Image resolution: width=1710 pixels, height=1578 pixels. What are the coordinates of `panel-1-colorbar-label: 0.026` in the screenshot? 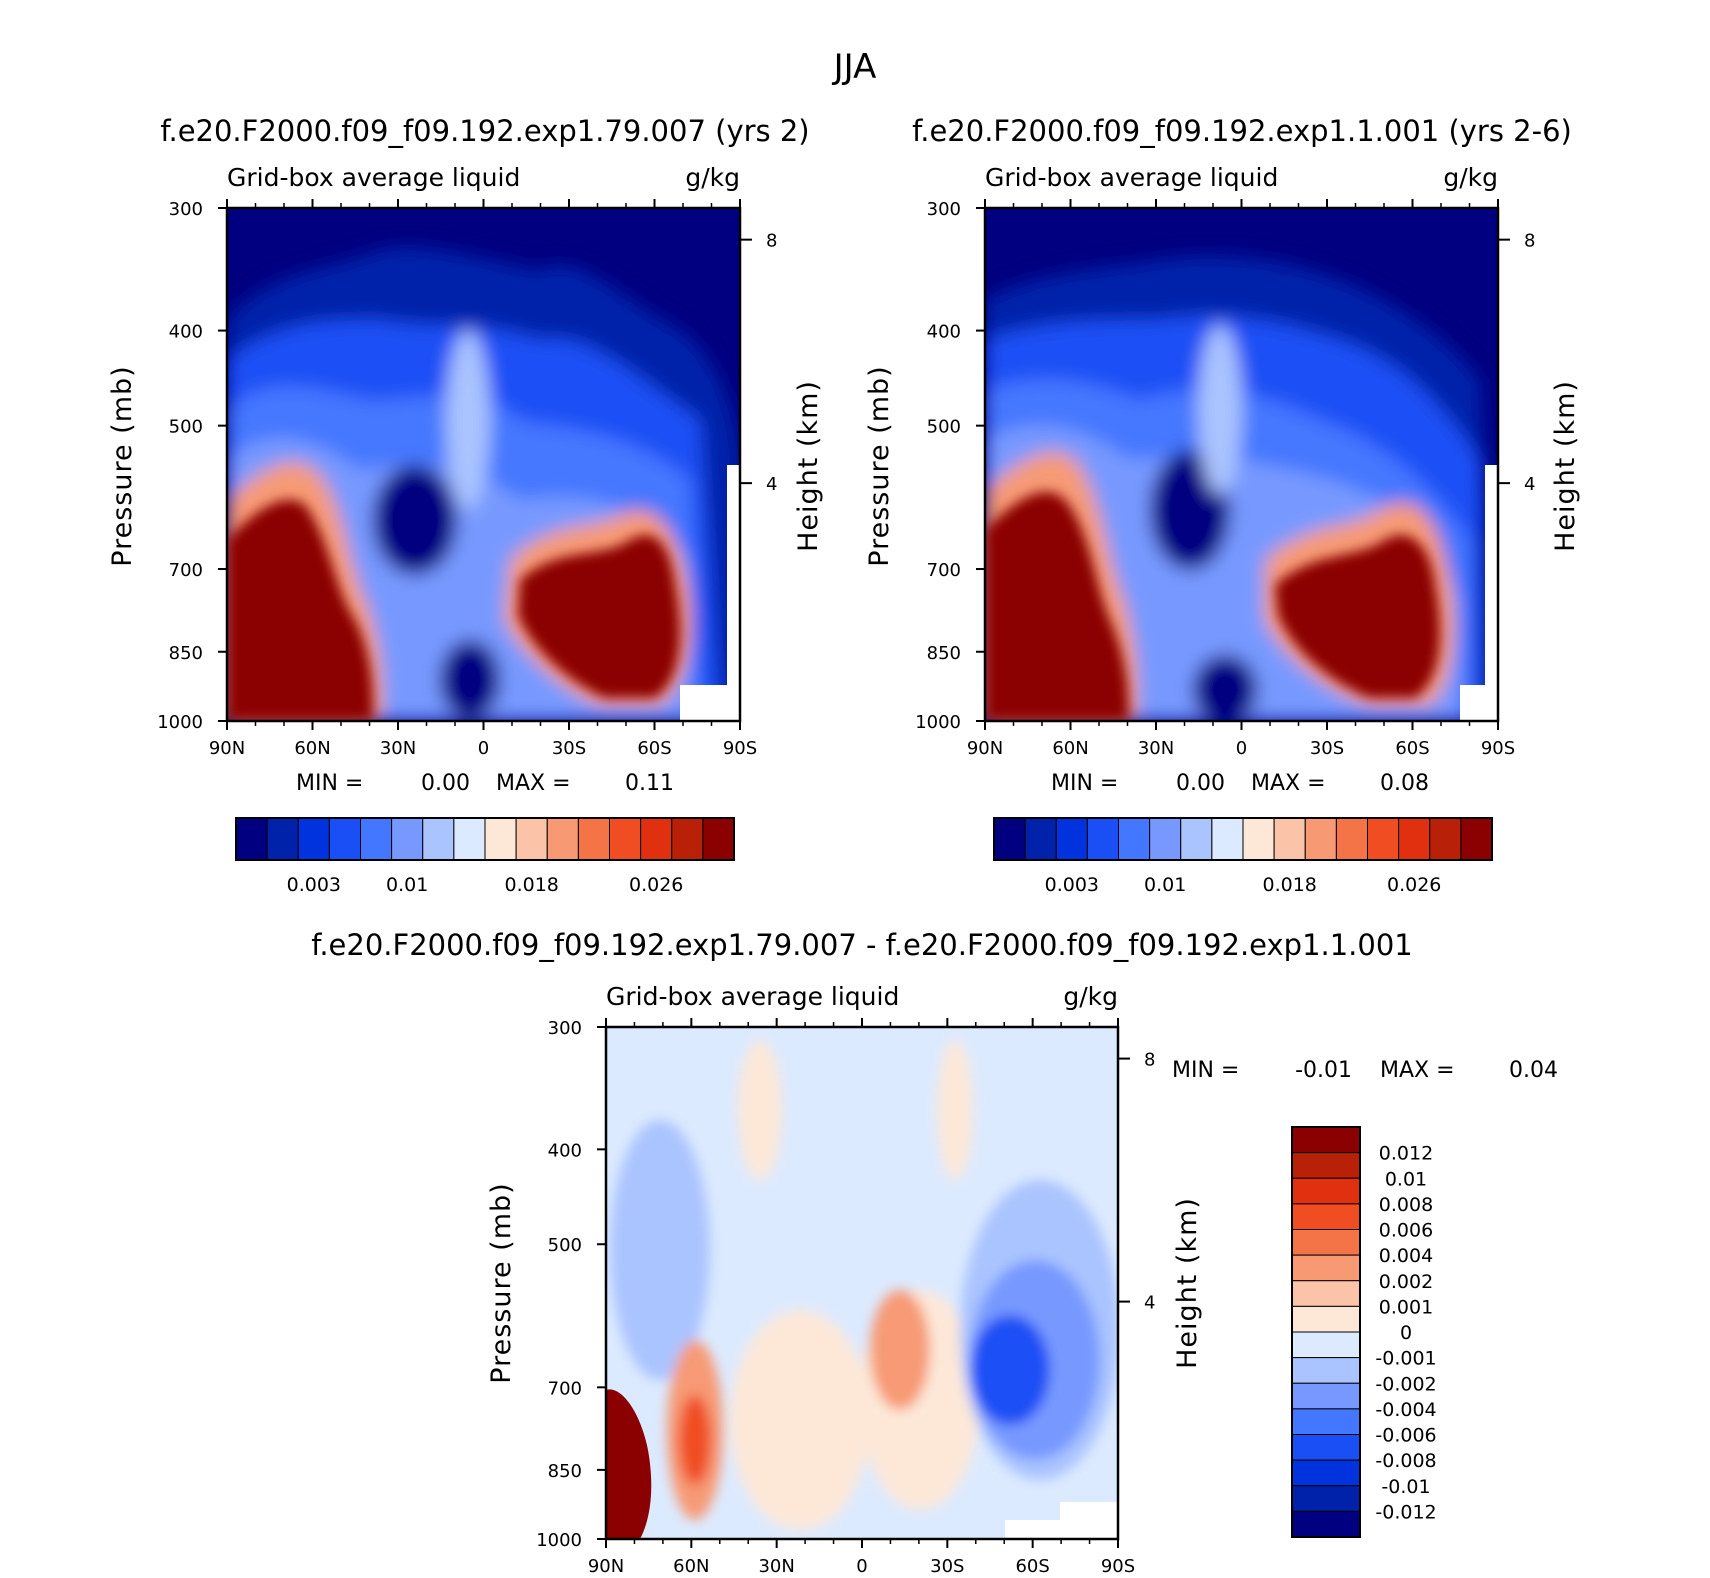 It's located at (656, 885).